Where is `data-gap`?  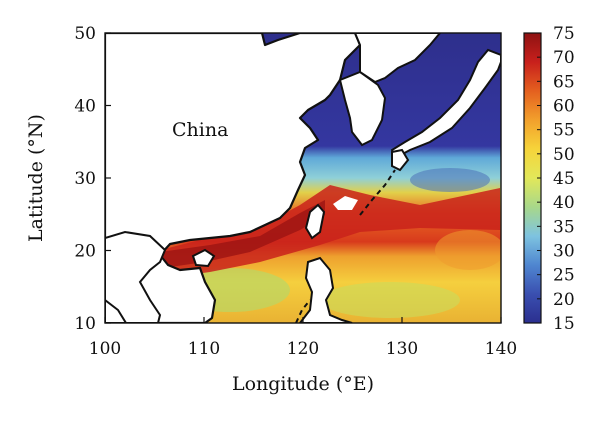
data-gap is located at coordinates (345, 203).